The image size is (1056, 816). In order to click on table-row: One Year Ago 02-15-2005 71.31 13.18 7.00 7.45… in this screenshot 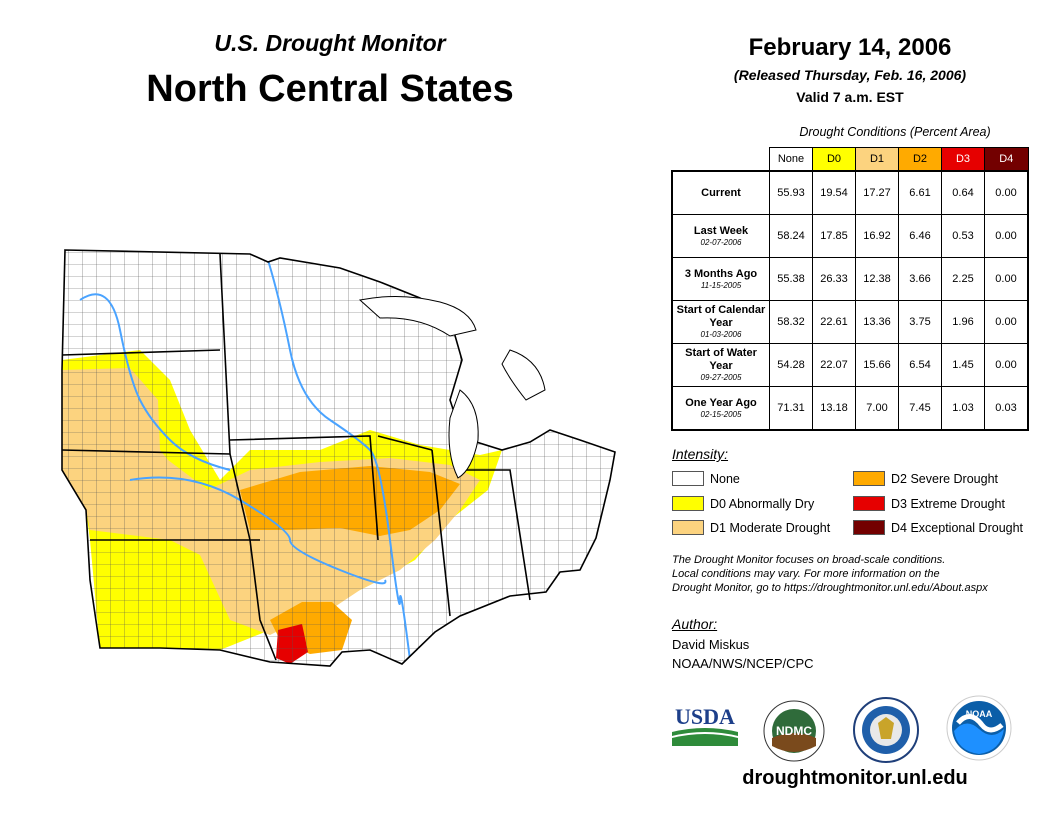, I will do `click(850, 408)`.